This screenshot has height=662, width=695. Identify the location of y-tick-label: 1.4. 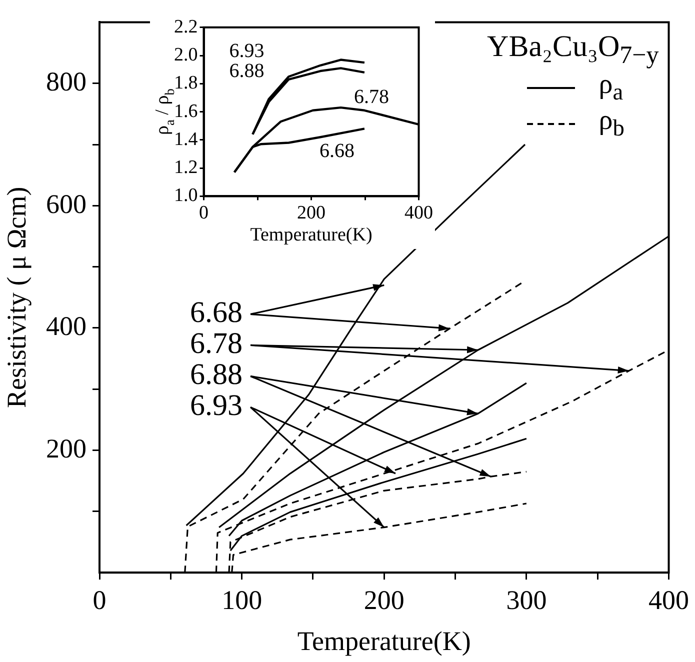
(186, 139).